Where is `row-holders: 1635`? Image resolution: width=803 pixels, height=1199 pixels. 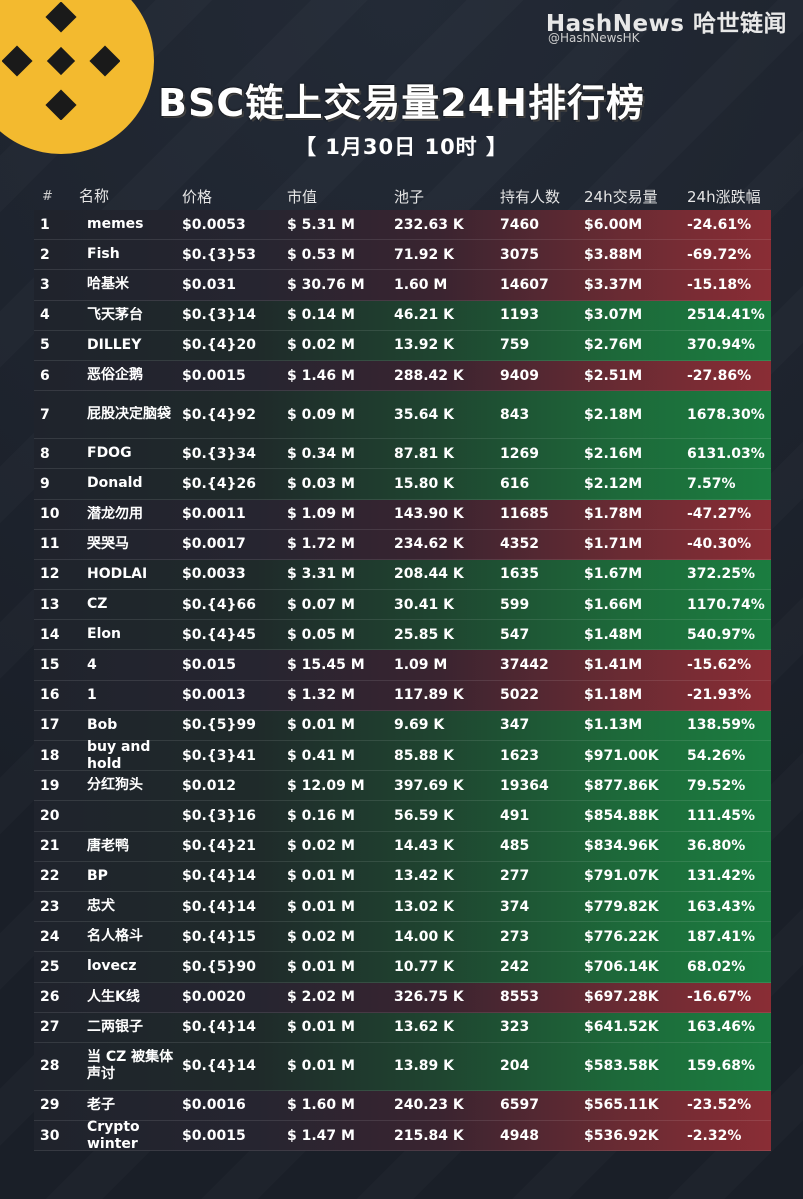 row-holders: 1635 is located at coordinates (519, 574).